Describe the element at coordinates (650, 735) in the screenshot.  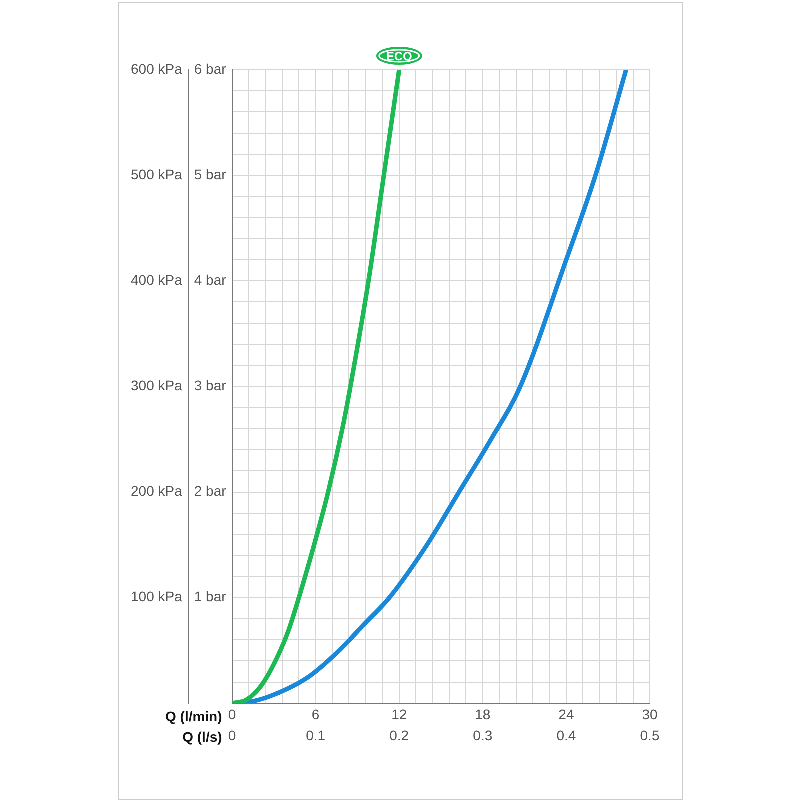
I see `x2-tick-label: 0.5` at that location.